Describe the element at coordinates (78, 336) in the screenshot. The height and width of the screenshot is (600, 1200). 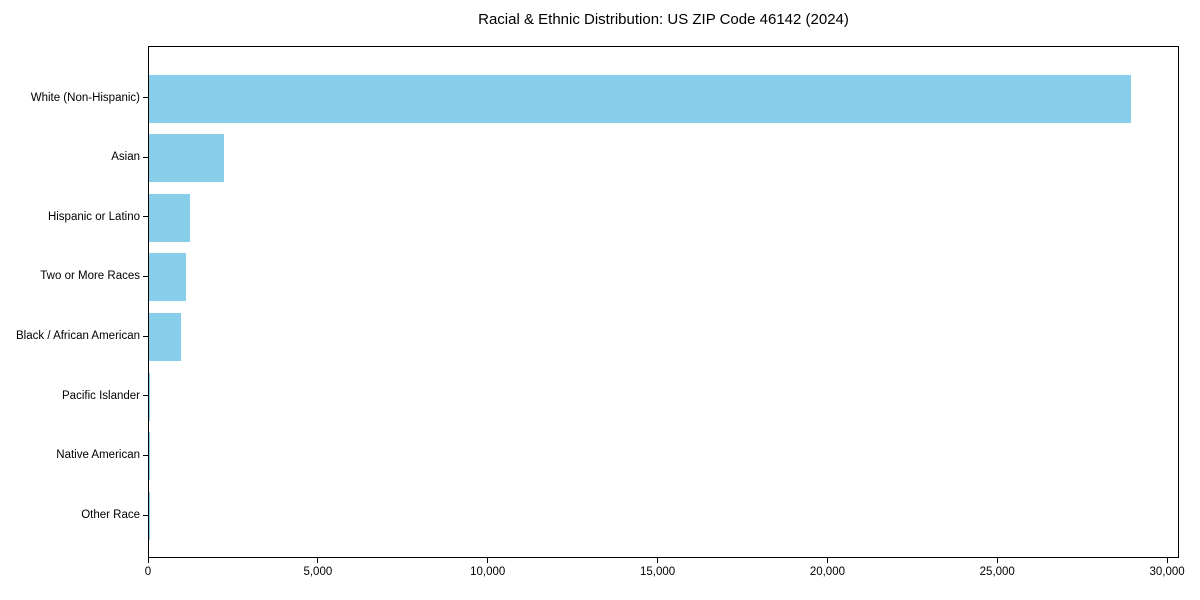
I see `y-tick-label: Black / African American` at that location.